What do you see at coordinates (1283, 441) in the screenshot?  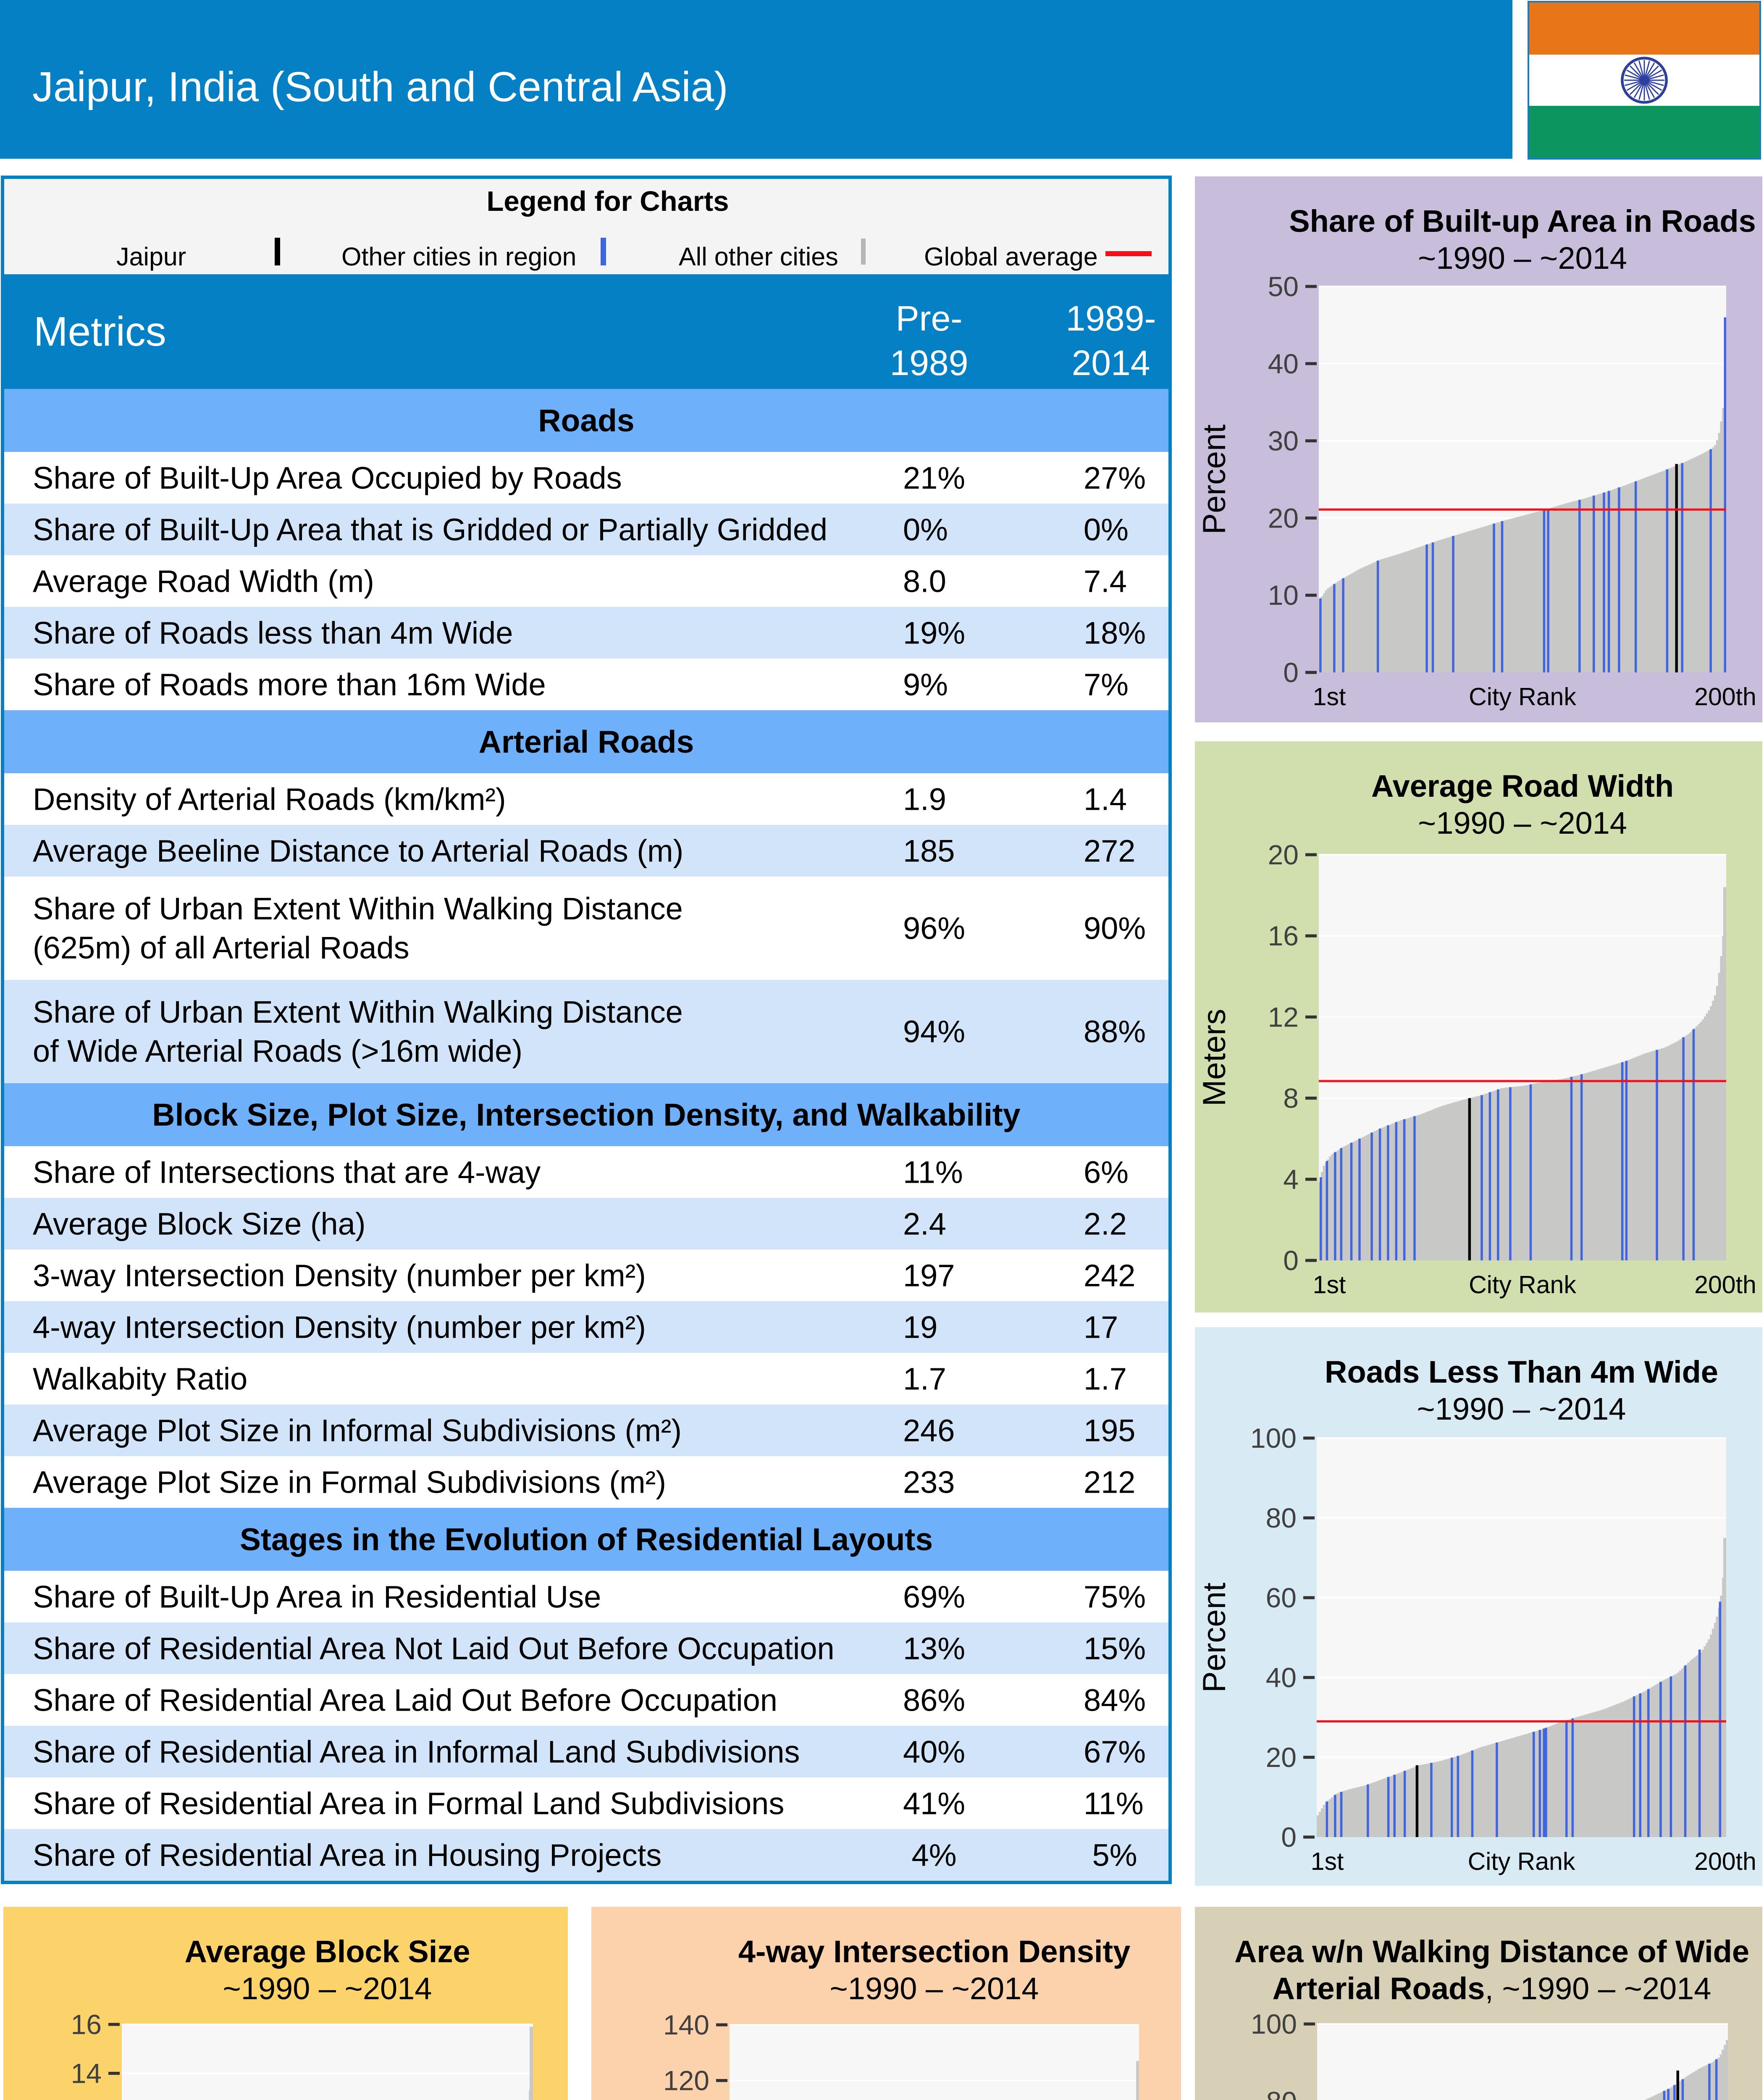 I see `svg-text: 30` at bounding box center [1283, 441].